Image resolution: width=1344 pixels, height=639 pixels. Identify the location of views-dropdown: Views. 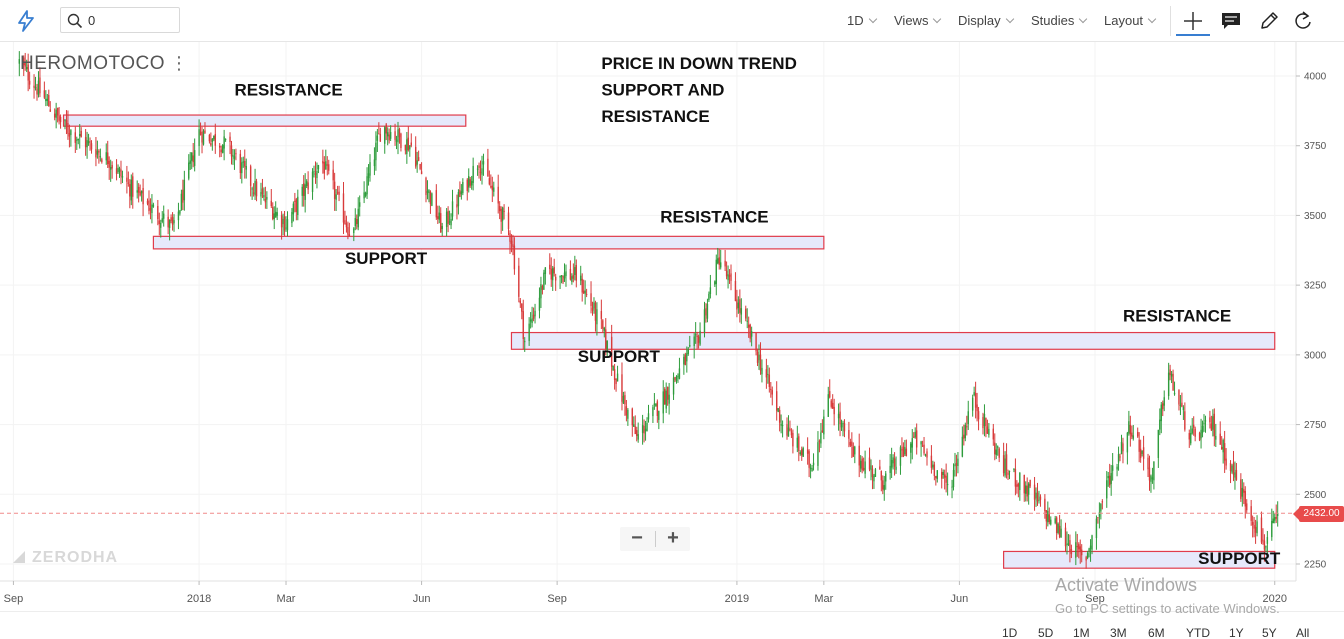
(918, 20).